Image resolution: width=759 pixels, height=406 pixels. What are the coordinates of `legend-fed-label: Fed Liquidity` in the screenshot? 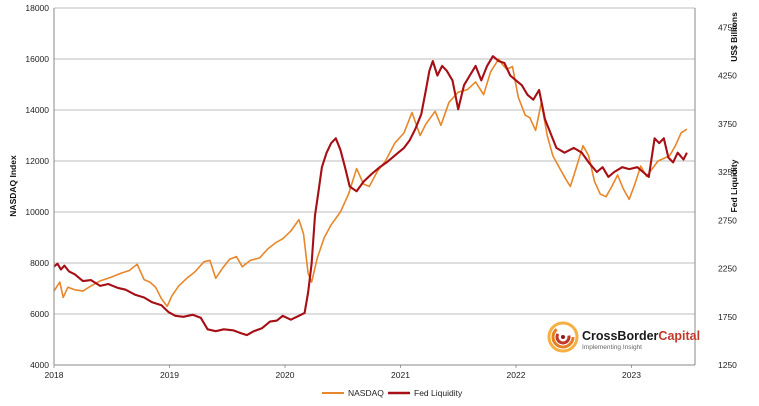 It's located at (438, 393).